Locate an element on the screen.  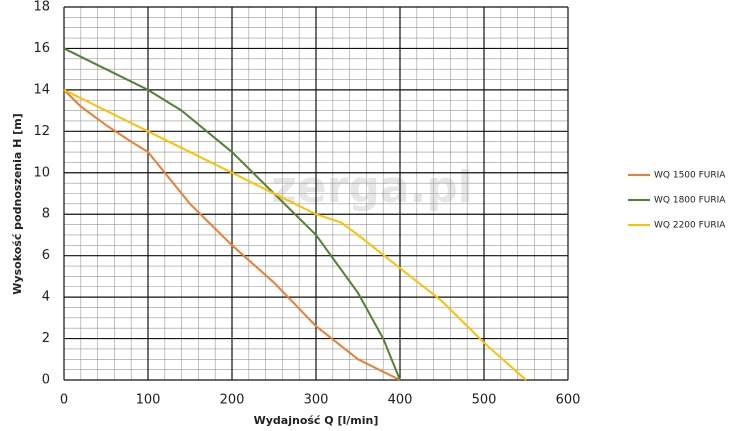
y-tick-label: 4 is located at coordinates (46, 297).